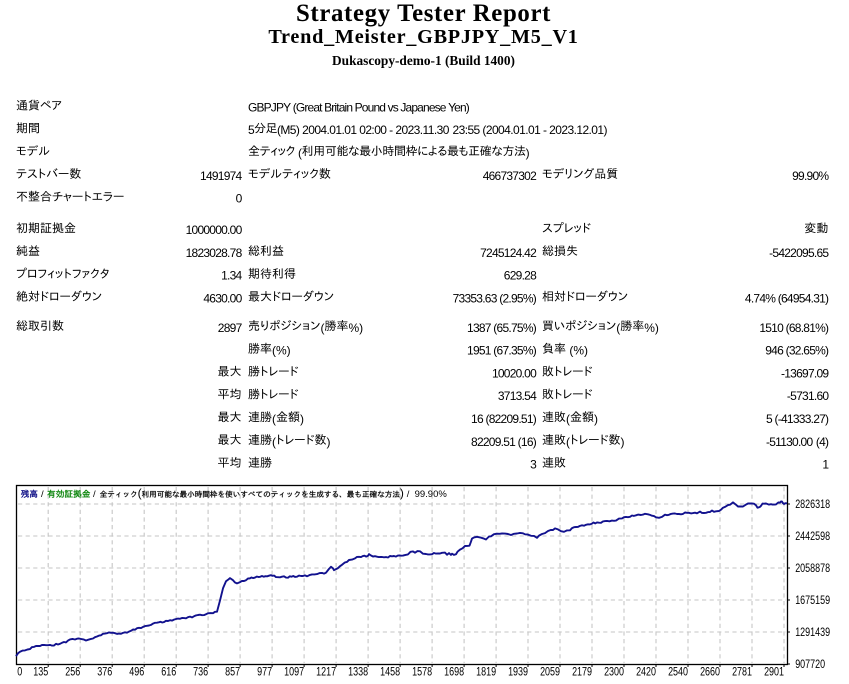 The image size is (849, 684). I want to click on svg-text: 256, so click(72, 673).